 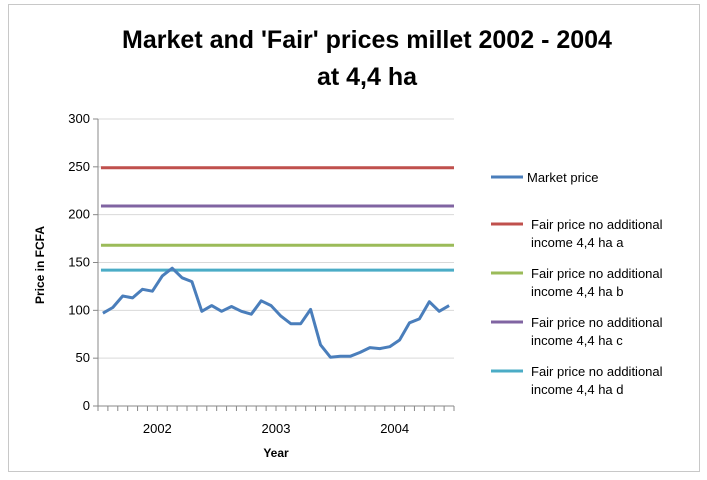 I want to click on x-tick-labels: 2002 2003 2004, so click(x=276, y=428).